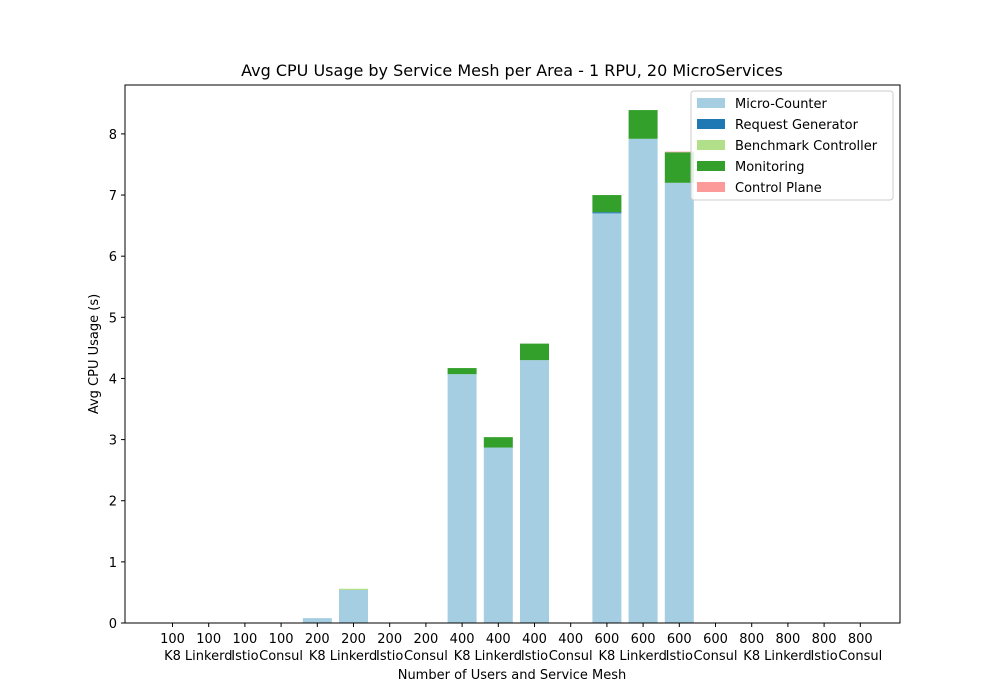  Describe the element at coordinates (113, 257) in the screenshot. I see `y-tick-label: 6` at that location.